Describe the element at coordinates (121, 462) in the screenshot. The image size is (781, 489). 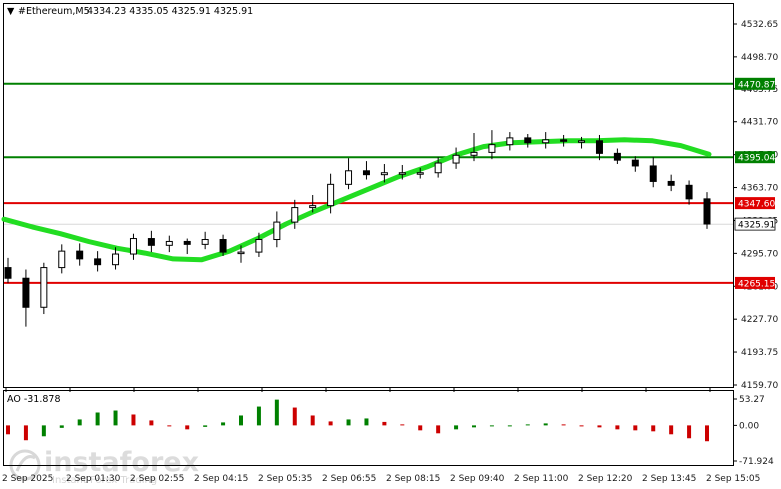
I see `watermark-brand: instaforex` at that location.